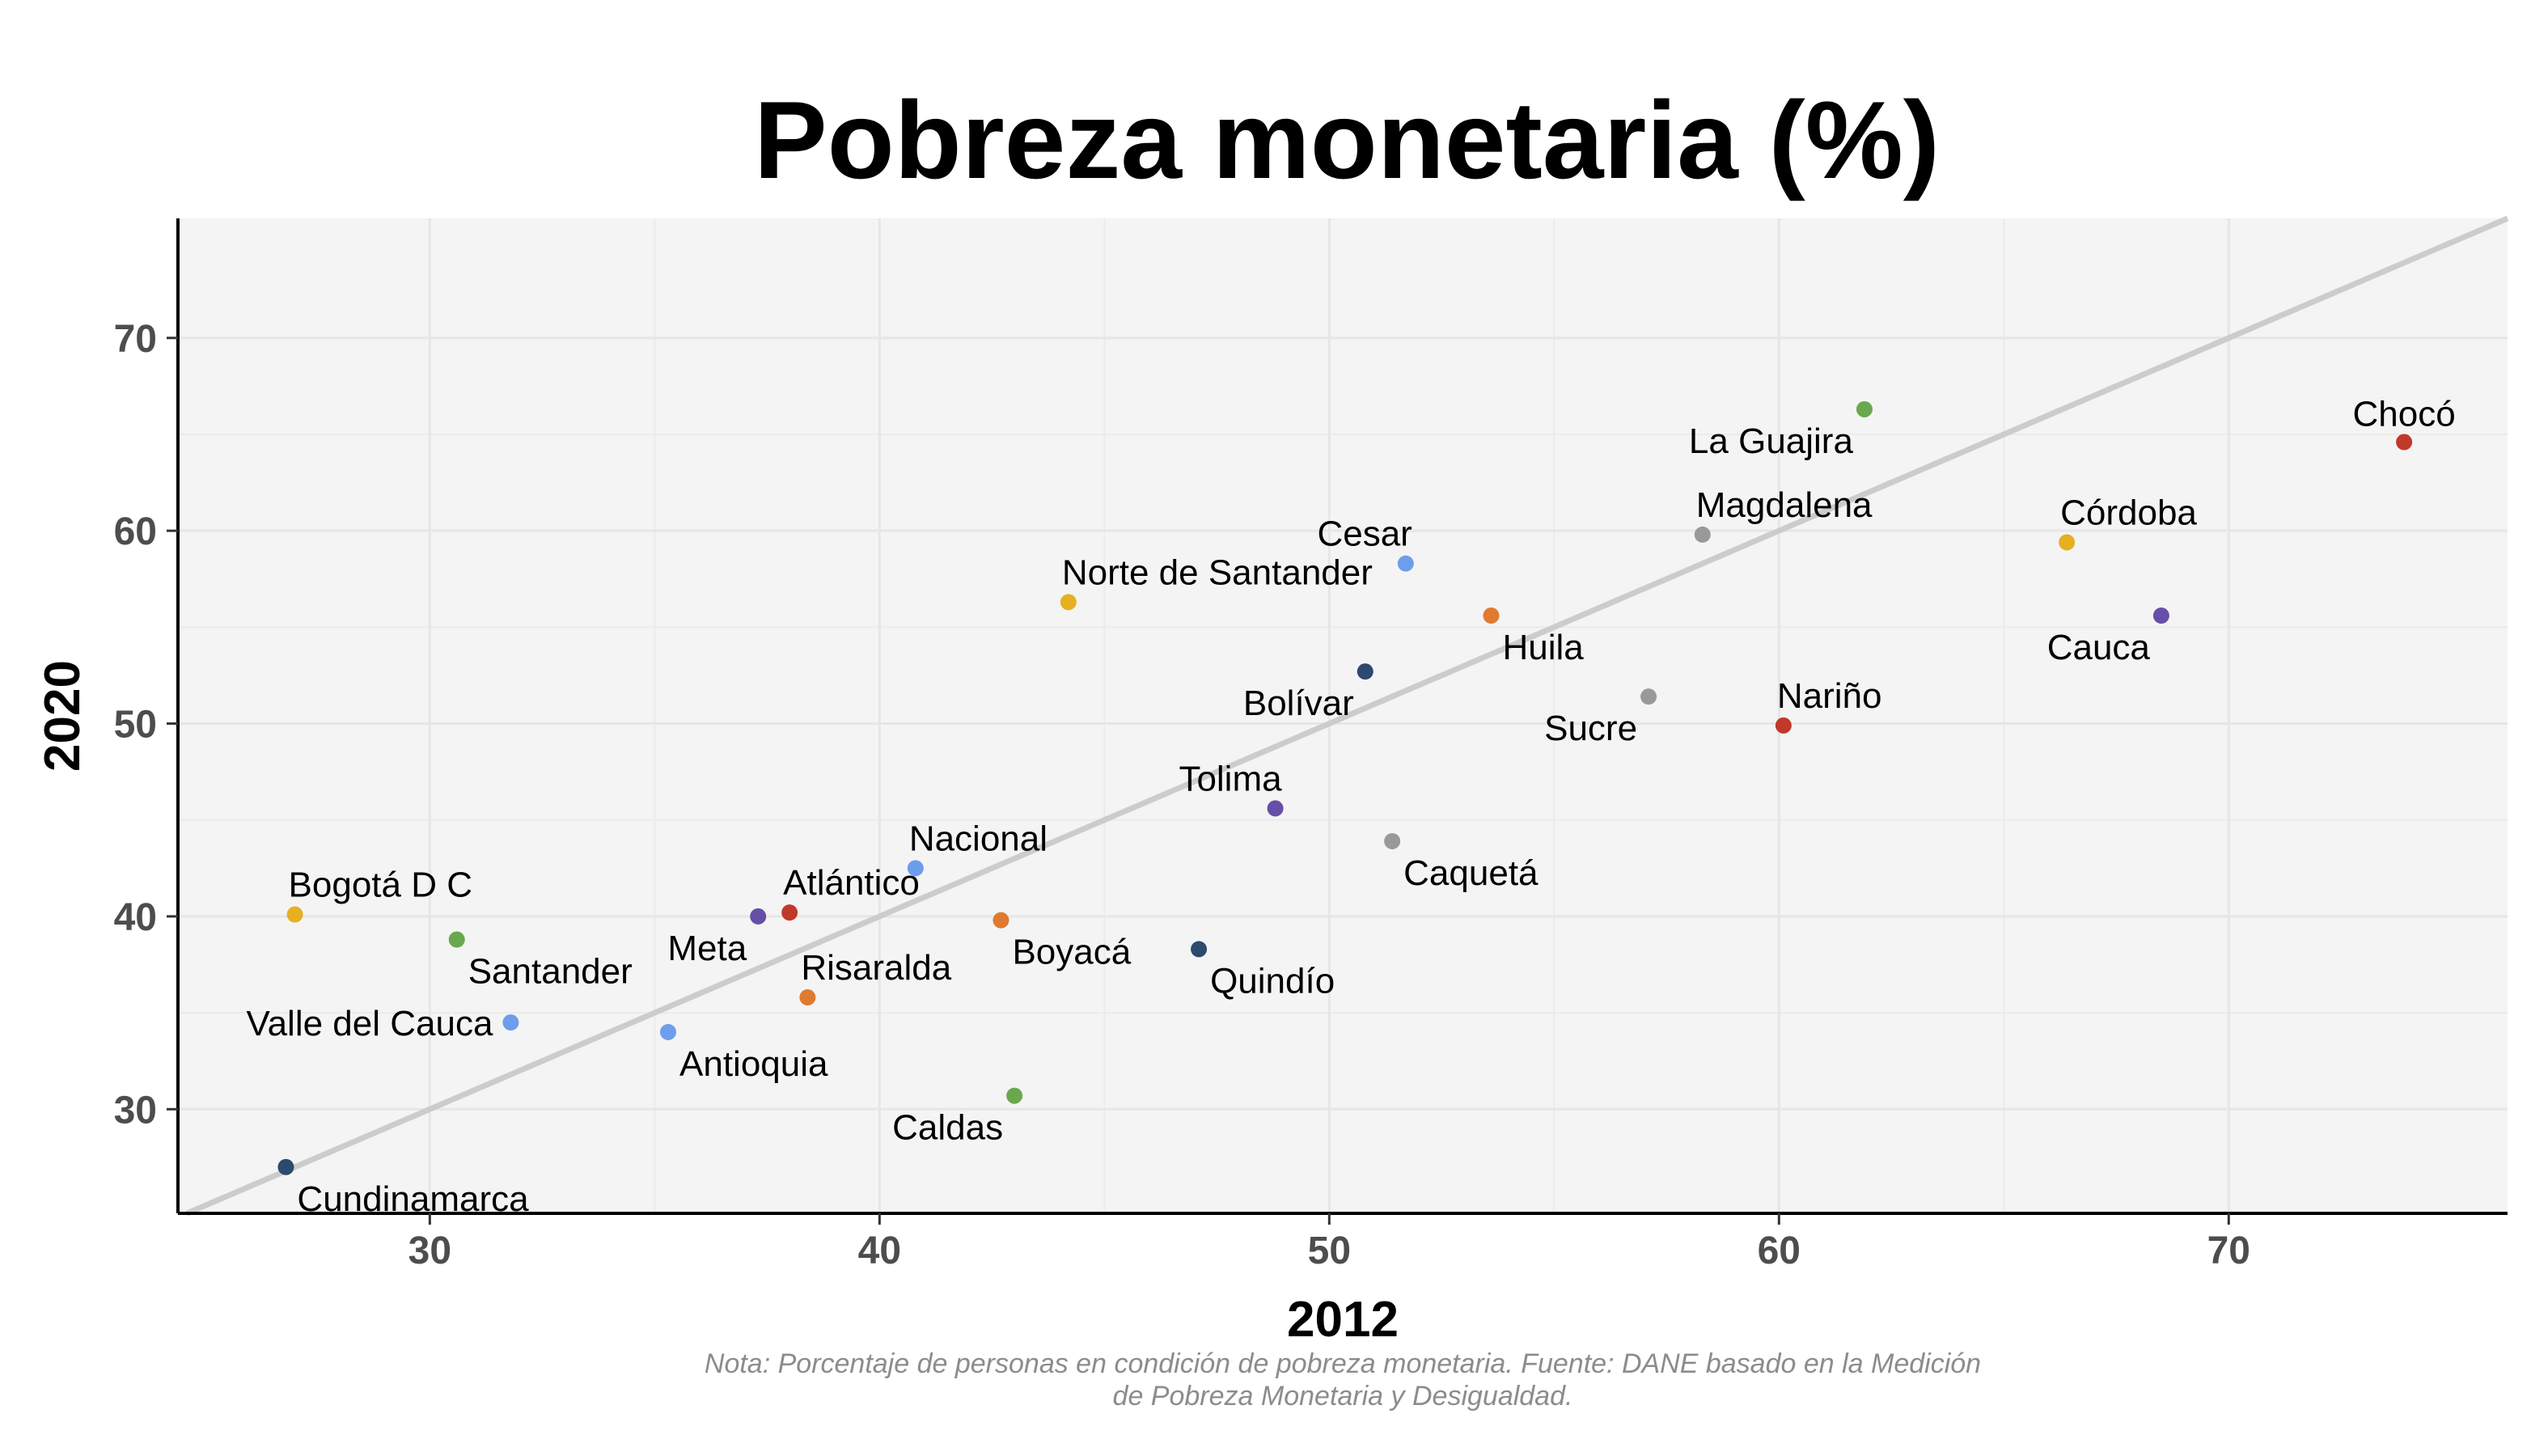 The height and width of the screenshot is (1456, 2548). Describe the element at coordinates (1779, 1251) in the screenshot. I see `x-tick-label: 60` at that location.